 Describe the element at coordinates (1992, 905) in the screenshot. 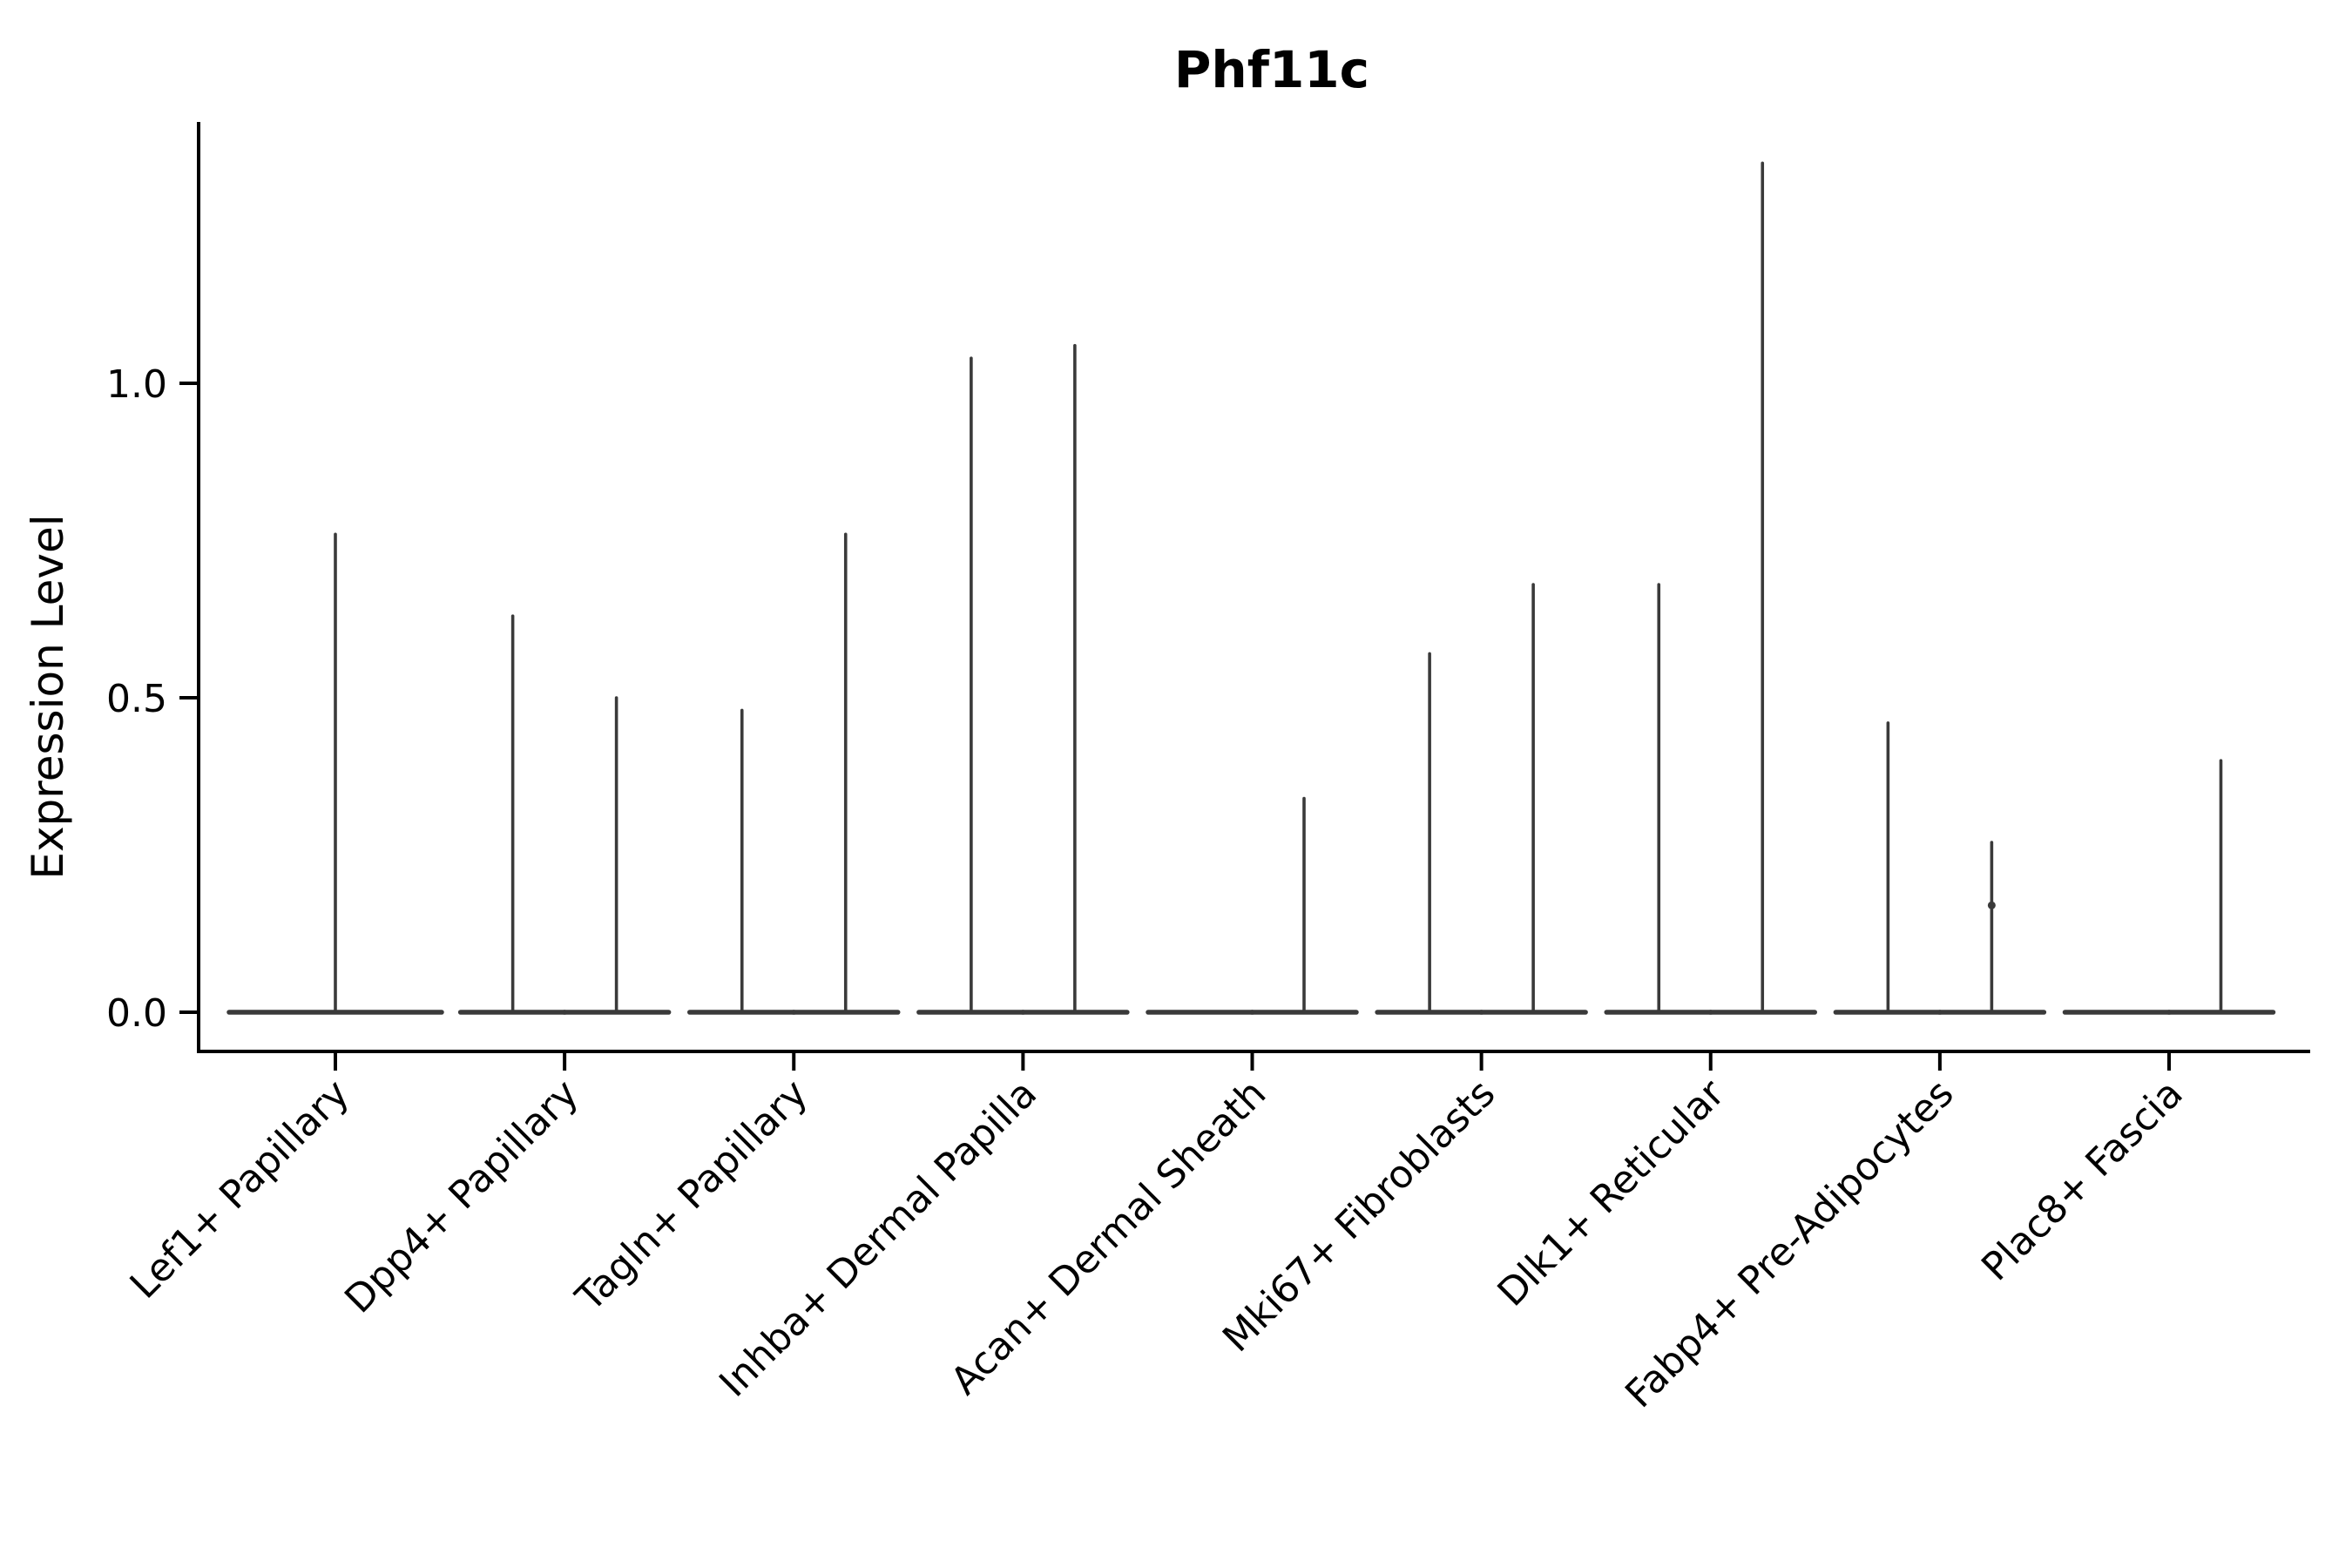

I see `violin-bulge-dot` at that location.